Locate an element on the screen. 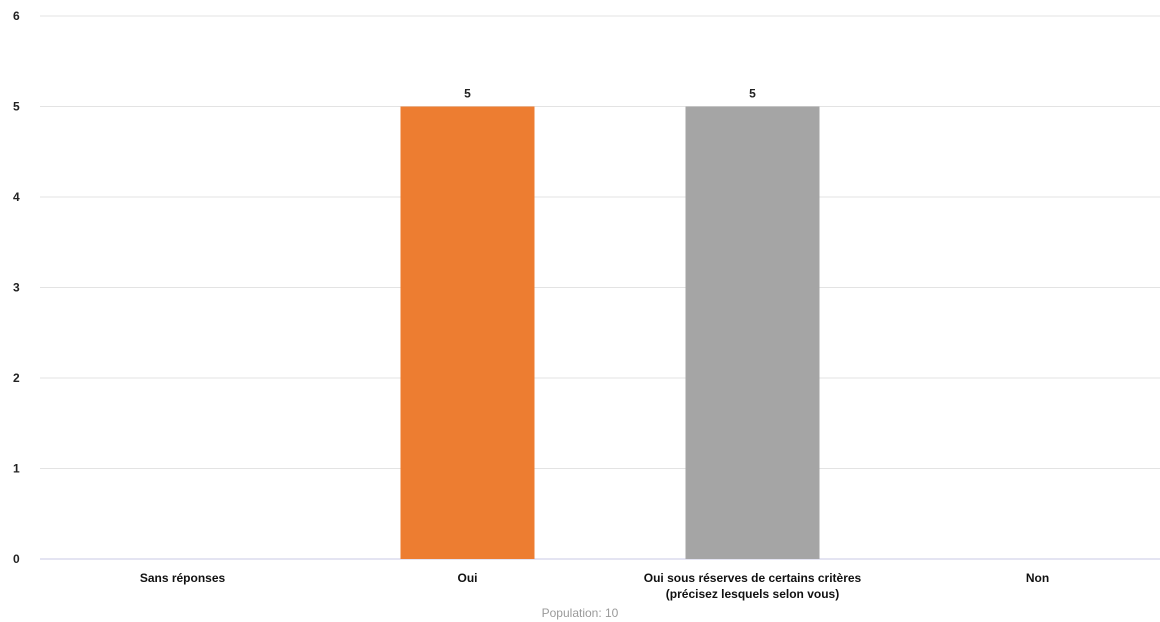 Image resolution: width=1160 pixels, height=622 pixels. x-category-label: Sans réponses is located at coordinates (183, 578).